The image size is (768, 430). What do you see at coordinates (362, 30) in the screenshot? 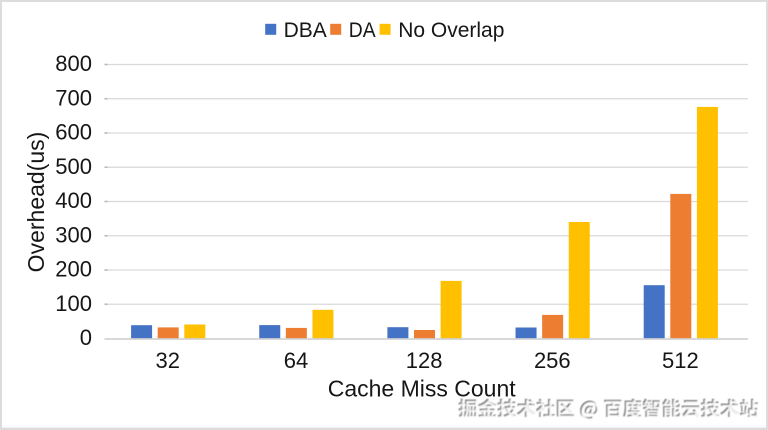
I see `svg-text: DA` at bounding box center [362, 30].